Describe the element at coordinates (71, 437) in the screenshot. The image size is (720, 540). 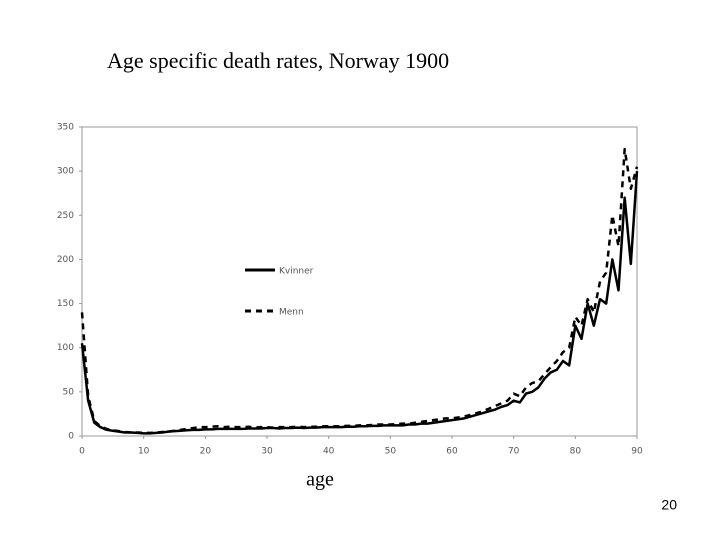
I see `y-tick-label: 0` at that location.